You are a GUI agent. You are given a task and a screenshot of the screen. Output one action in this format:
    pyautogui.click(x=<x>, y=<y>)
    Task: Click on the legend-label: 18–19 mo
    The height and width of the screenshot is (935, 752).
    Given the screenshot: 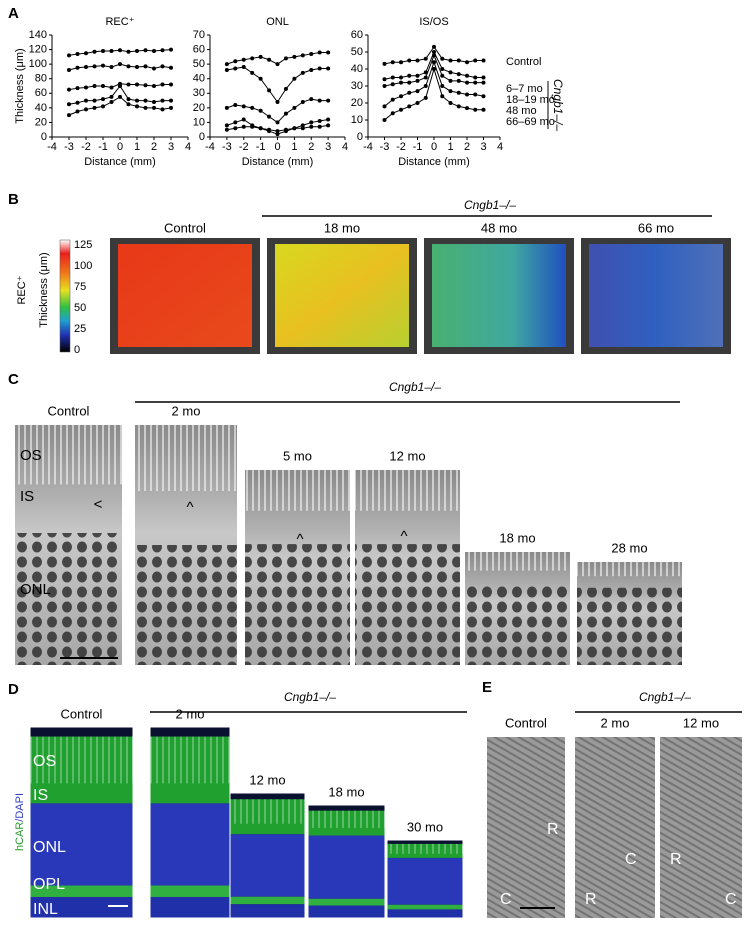 What is the action you would take?
    pyautogui.click(x=530, y=100)
    